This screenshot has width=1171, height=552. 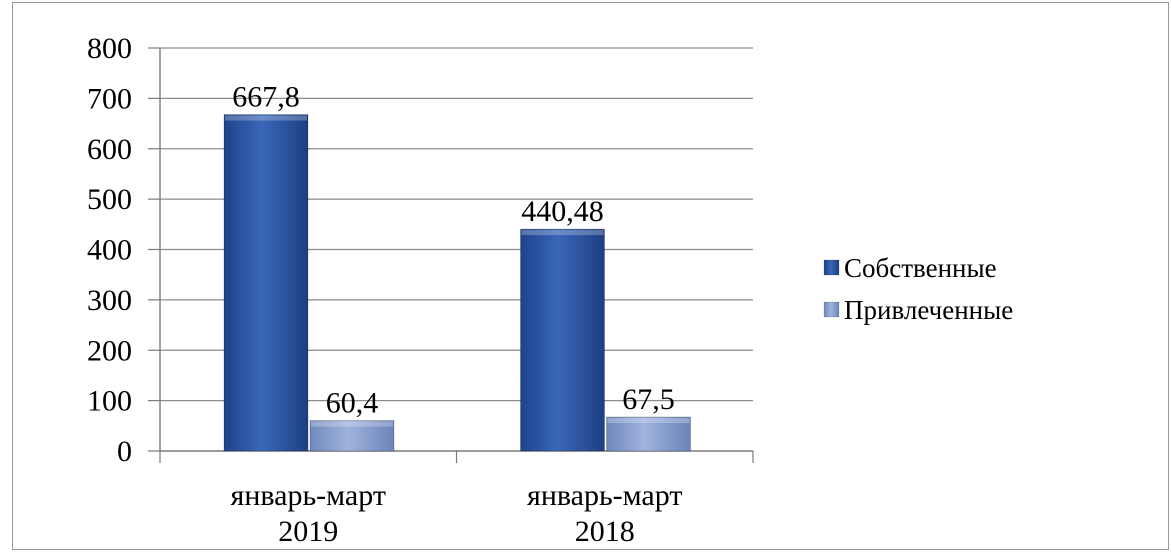 What do you see at coordinates (109, 48) in the screenshot?
I see `y-tick-label: 800` at bounding box center [109, 48].